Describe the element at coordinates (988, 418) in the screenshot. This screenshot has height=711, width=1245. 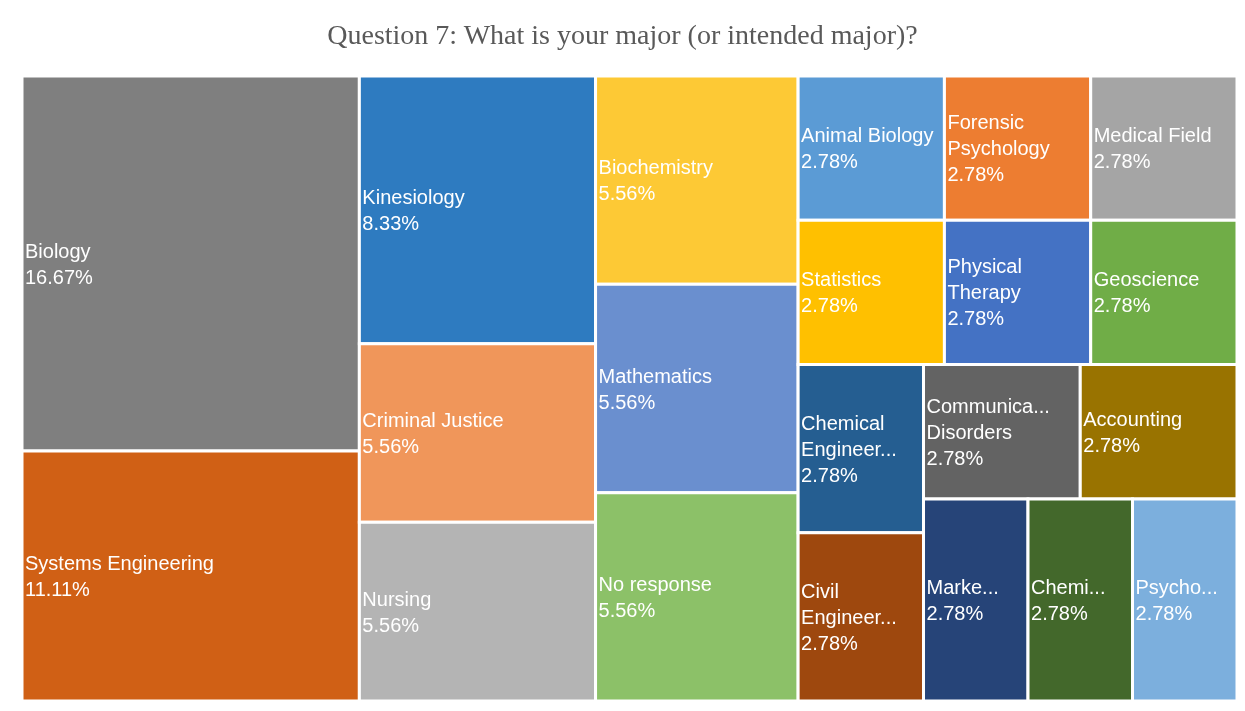
I see `category-label: Communica... Disorders` at that location.